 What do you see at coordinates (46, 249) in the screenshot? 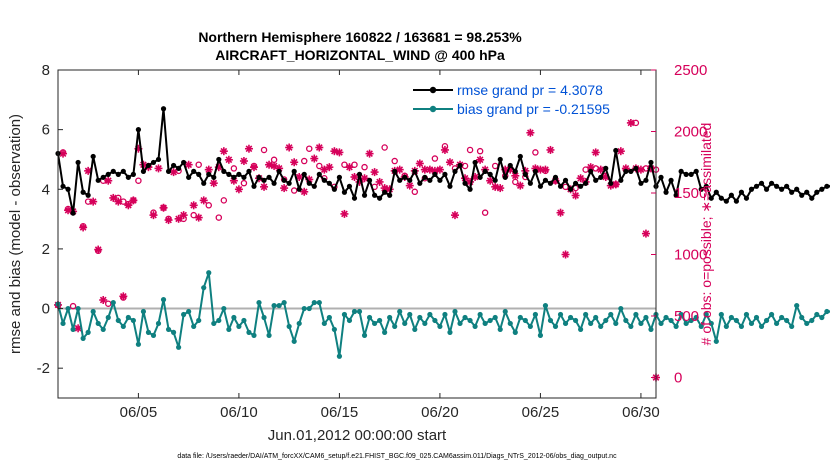
I see `y-tick-label: 2` at bounding box center [46, 249].